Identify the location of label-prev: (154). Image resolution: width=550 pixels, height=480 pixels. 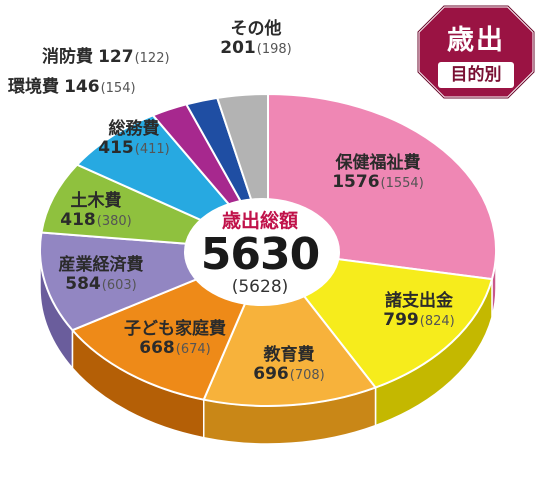
(118, 88).